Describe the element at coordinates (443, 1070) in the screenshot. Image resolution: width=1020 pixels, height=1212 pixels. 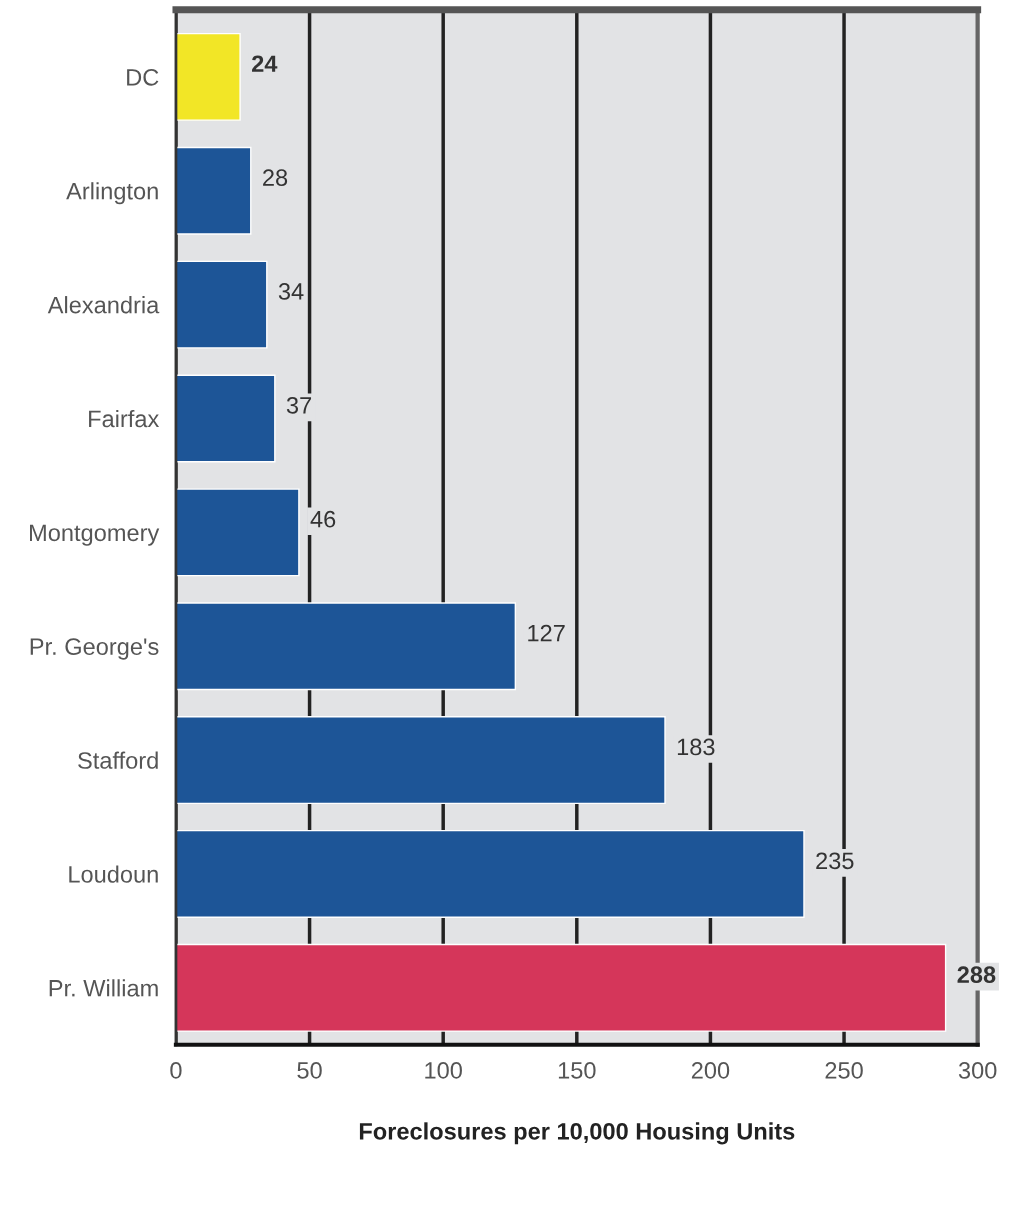
I see `x-tick-label: 100` at that location.